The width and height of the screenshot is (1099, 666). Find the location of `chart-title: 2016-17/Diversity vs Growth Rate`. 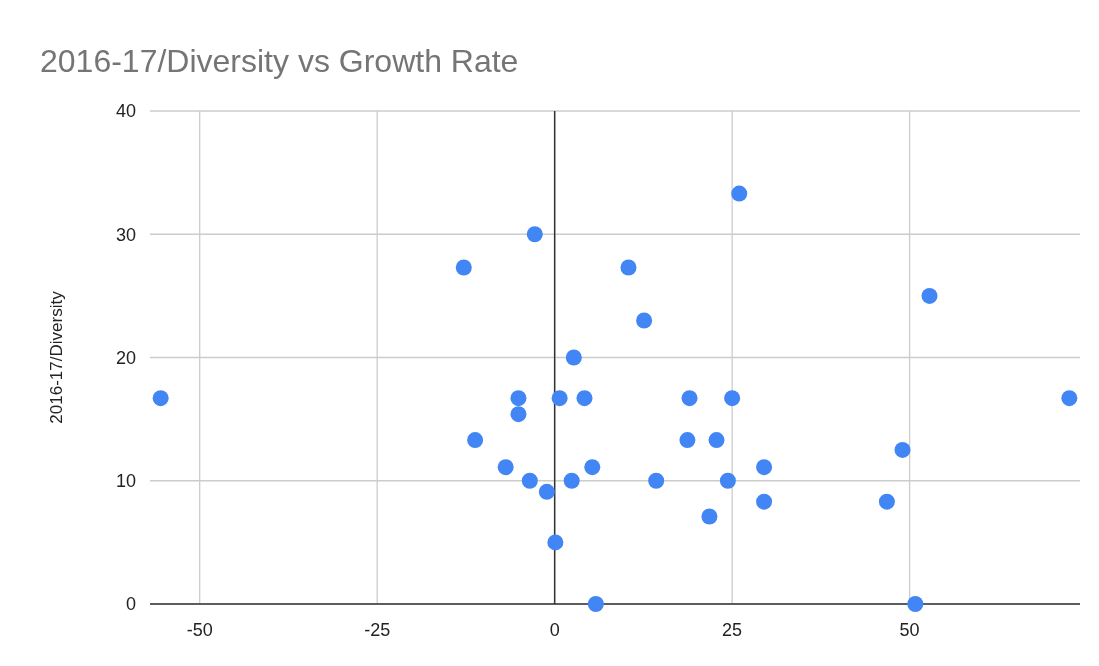

chart-title: 2016-17/Diversity vs Growth Rate is located at coordinates (279, 61).